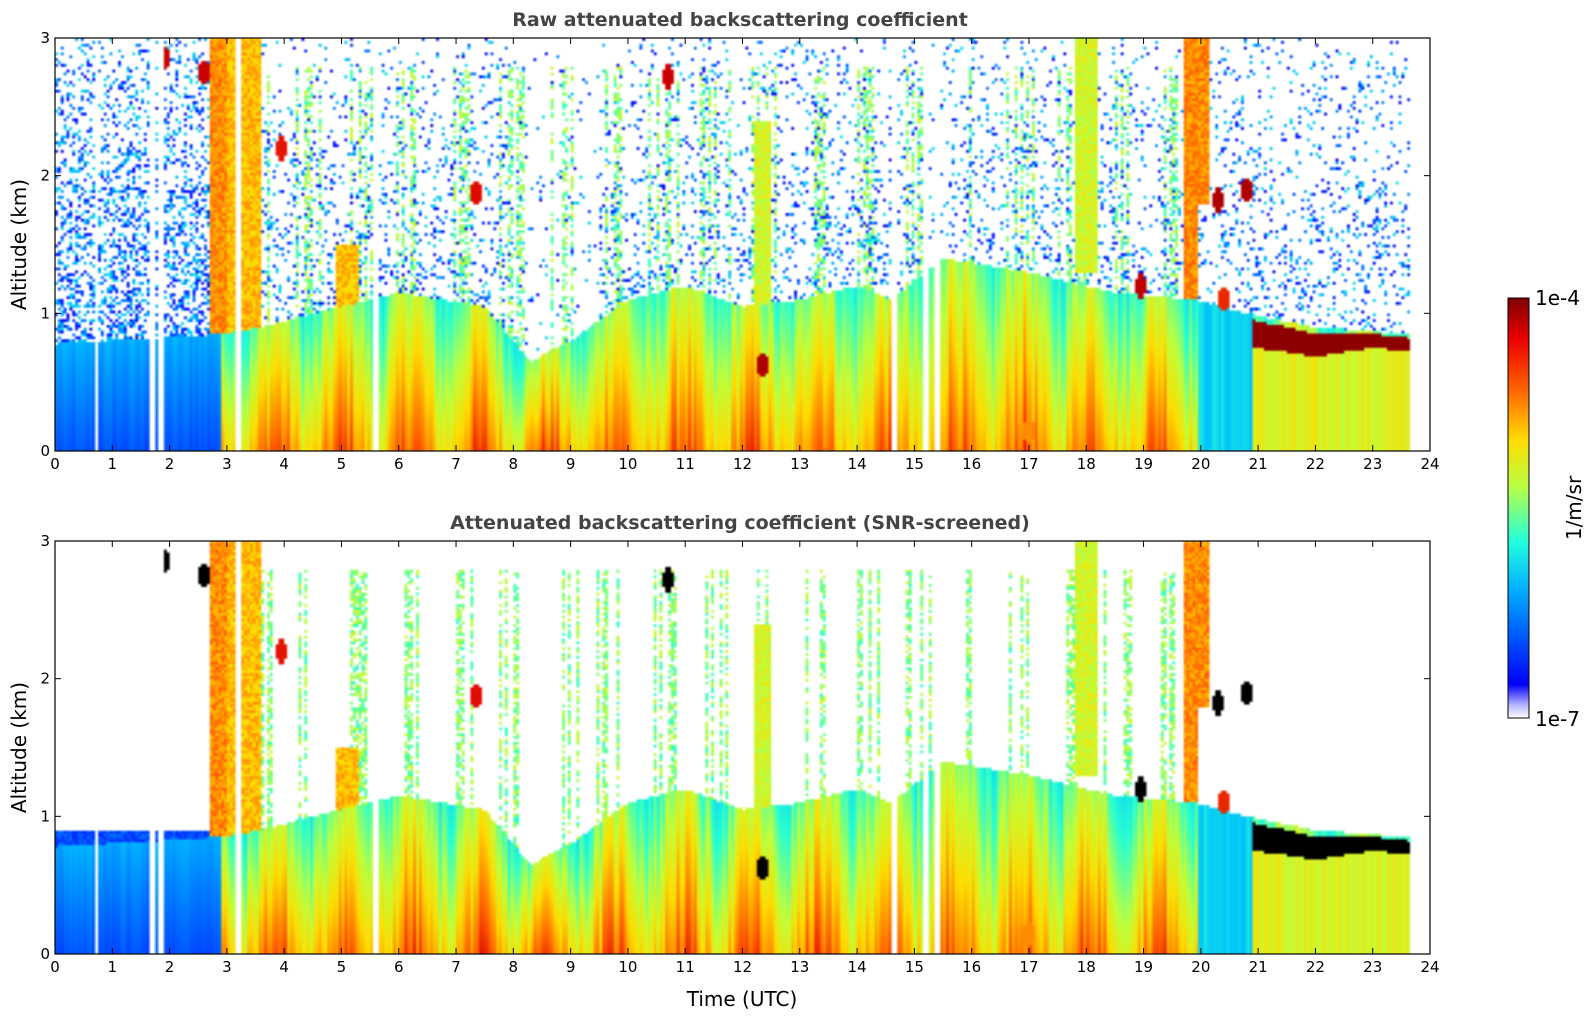 The width and height of the screenshot is (1595, 1024). What do you see at coordinates (742, 999) in the screenshot?
I see `panel-snr-xlabel: Time (UTC)` at bounding box center [742, 999].